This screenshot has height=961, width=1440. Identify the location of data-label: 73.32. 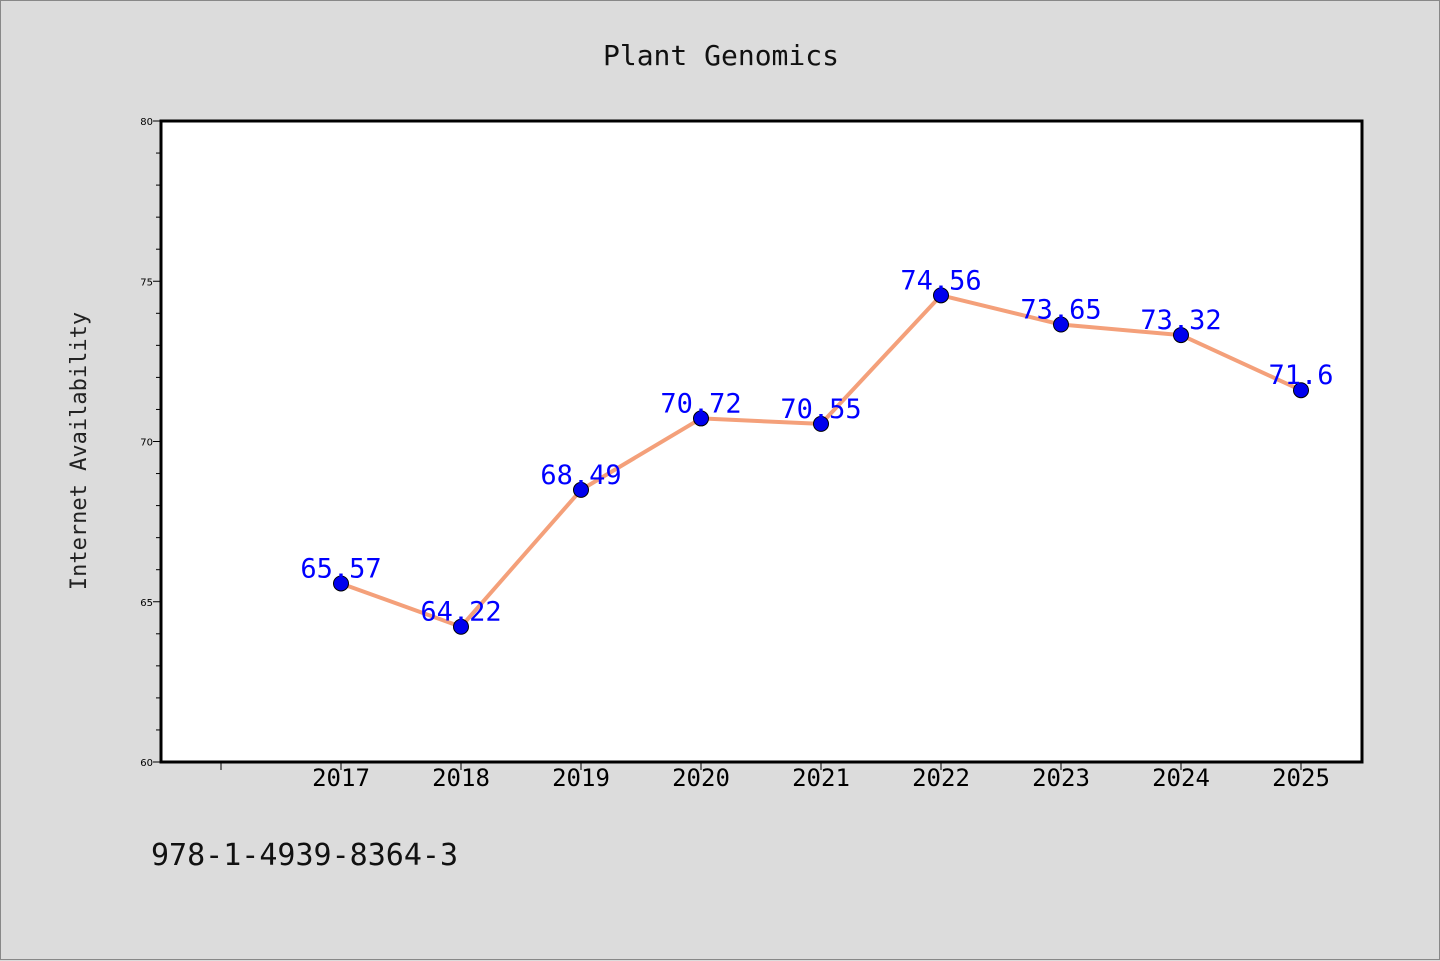
(1180, 320).